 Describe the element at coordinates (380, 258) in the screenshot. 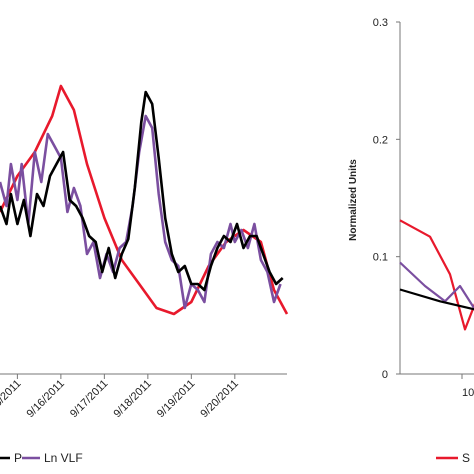

I see `right-y-tick-label: 0.1` at that location.